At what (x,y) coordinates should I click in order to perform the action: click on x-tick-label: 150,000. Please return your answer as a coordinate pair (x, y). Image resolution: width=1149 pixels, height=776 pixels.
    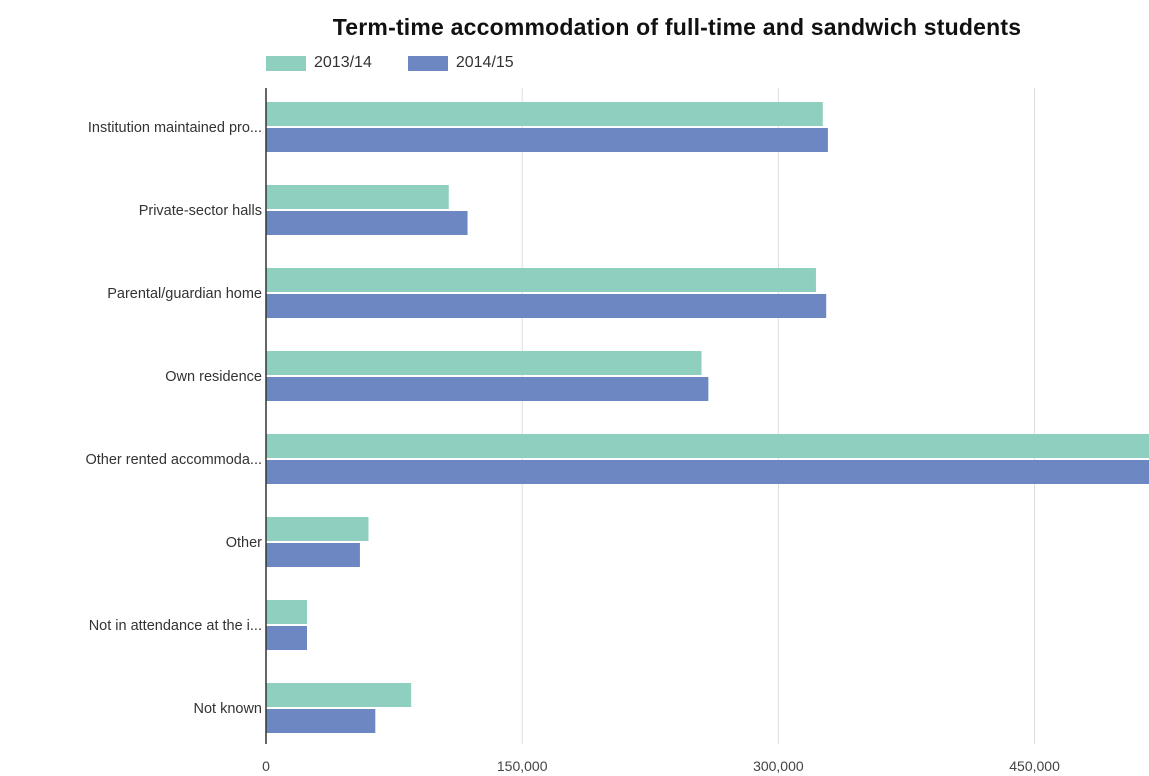
    Looking at the image, I should click on (522, 766).